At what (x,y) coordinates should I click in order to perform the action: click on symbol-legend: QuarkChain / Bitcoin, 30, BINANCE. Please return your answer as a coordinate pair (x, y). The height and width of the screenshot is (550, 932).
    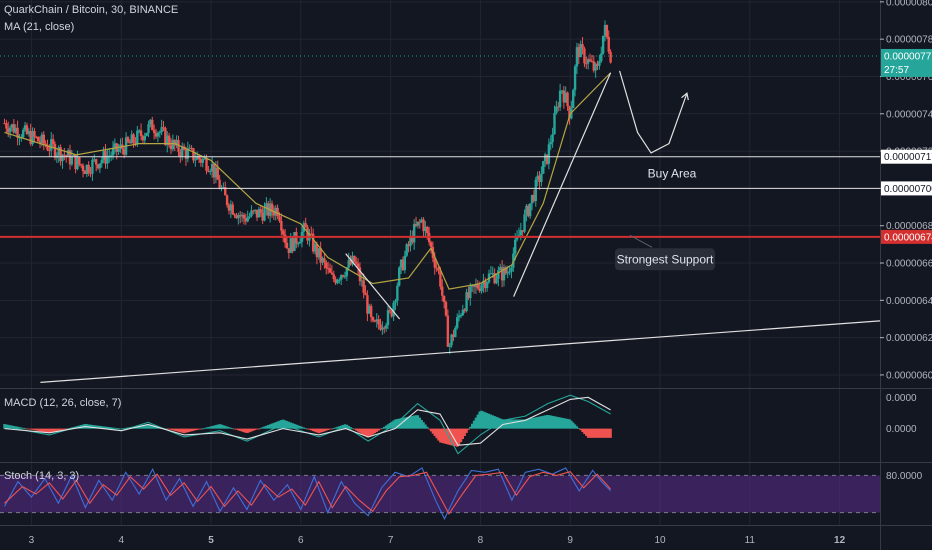
    Looking at the image, I should click on (91, 10).